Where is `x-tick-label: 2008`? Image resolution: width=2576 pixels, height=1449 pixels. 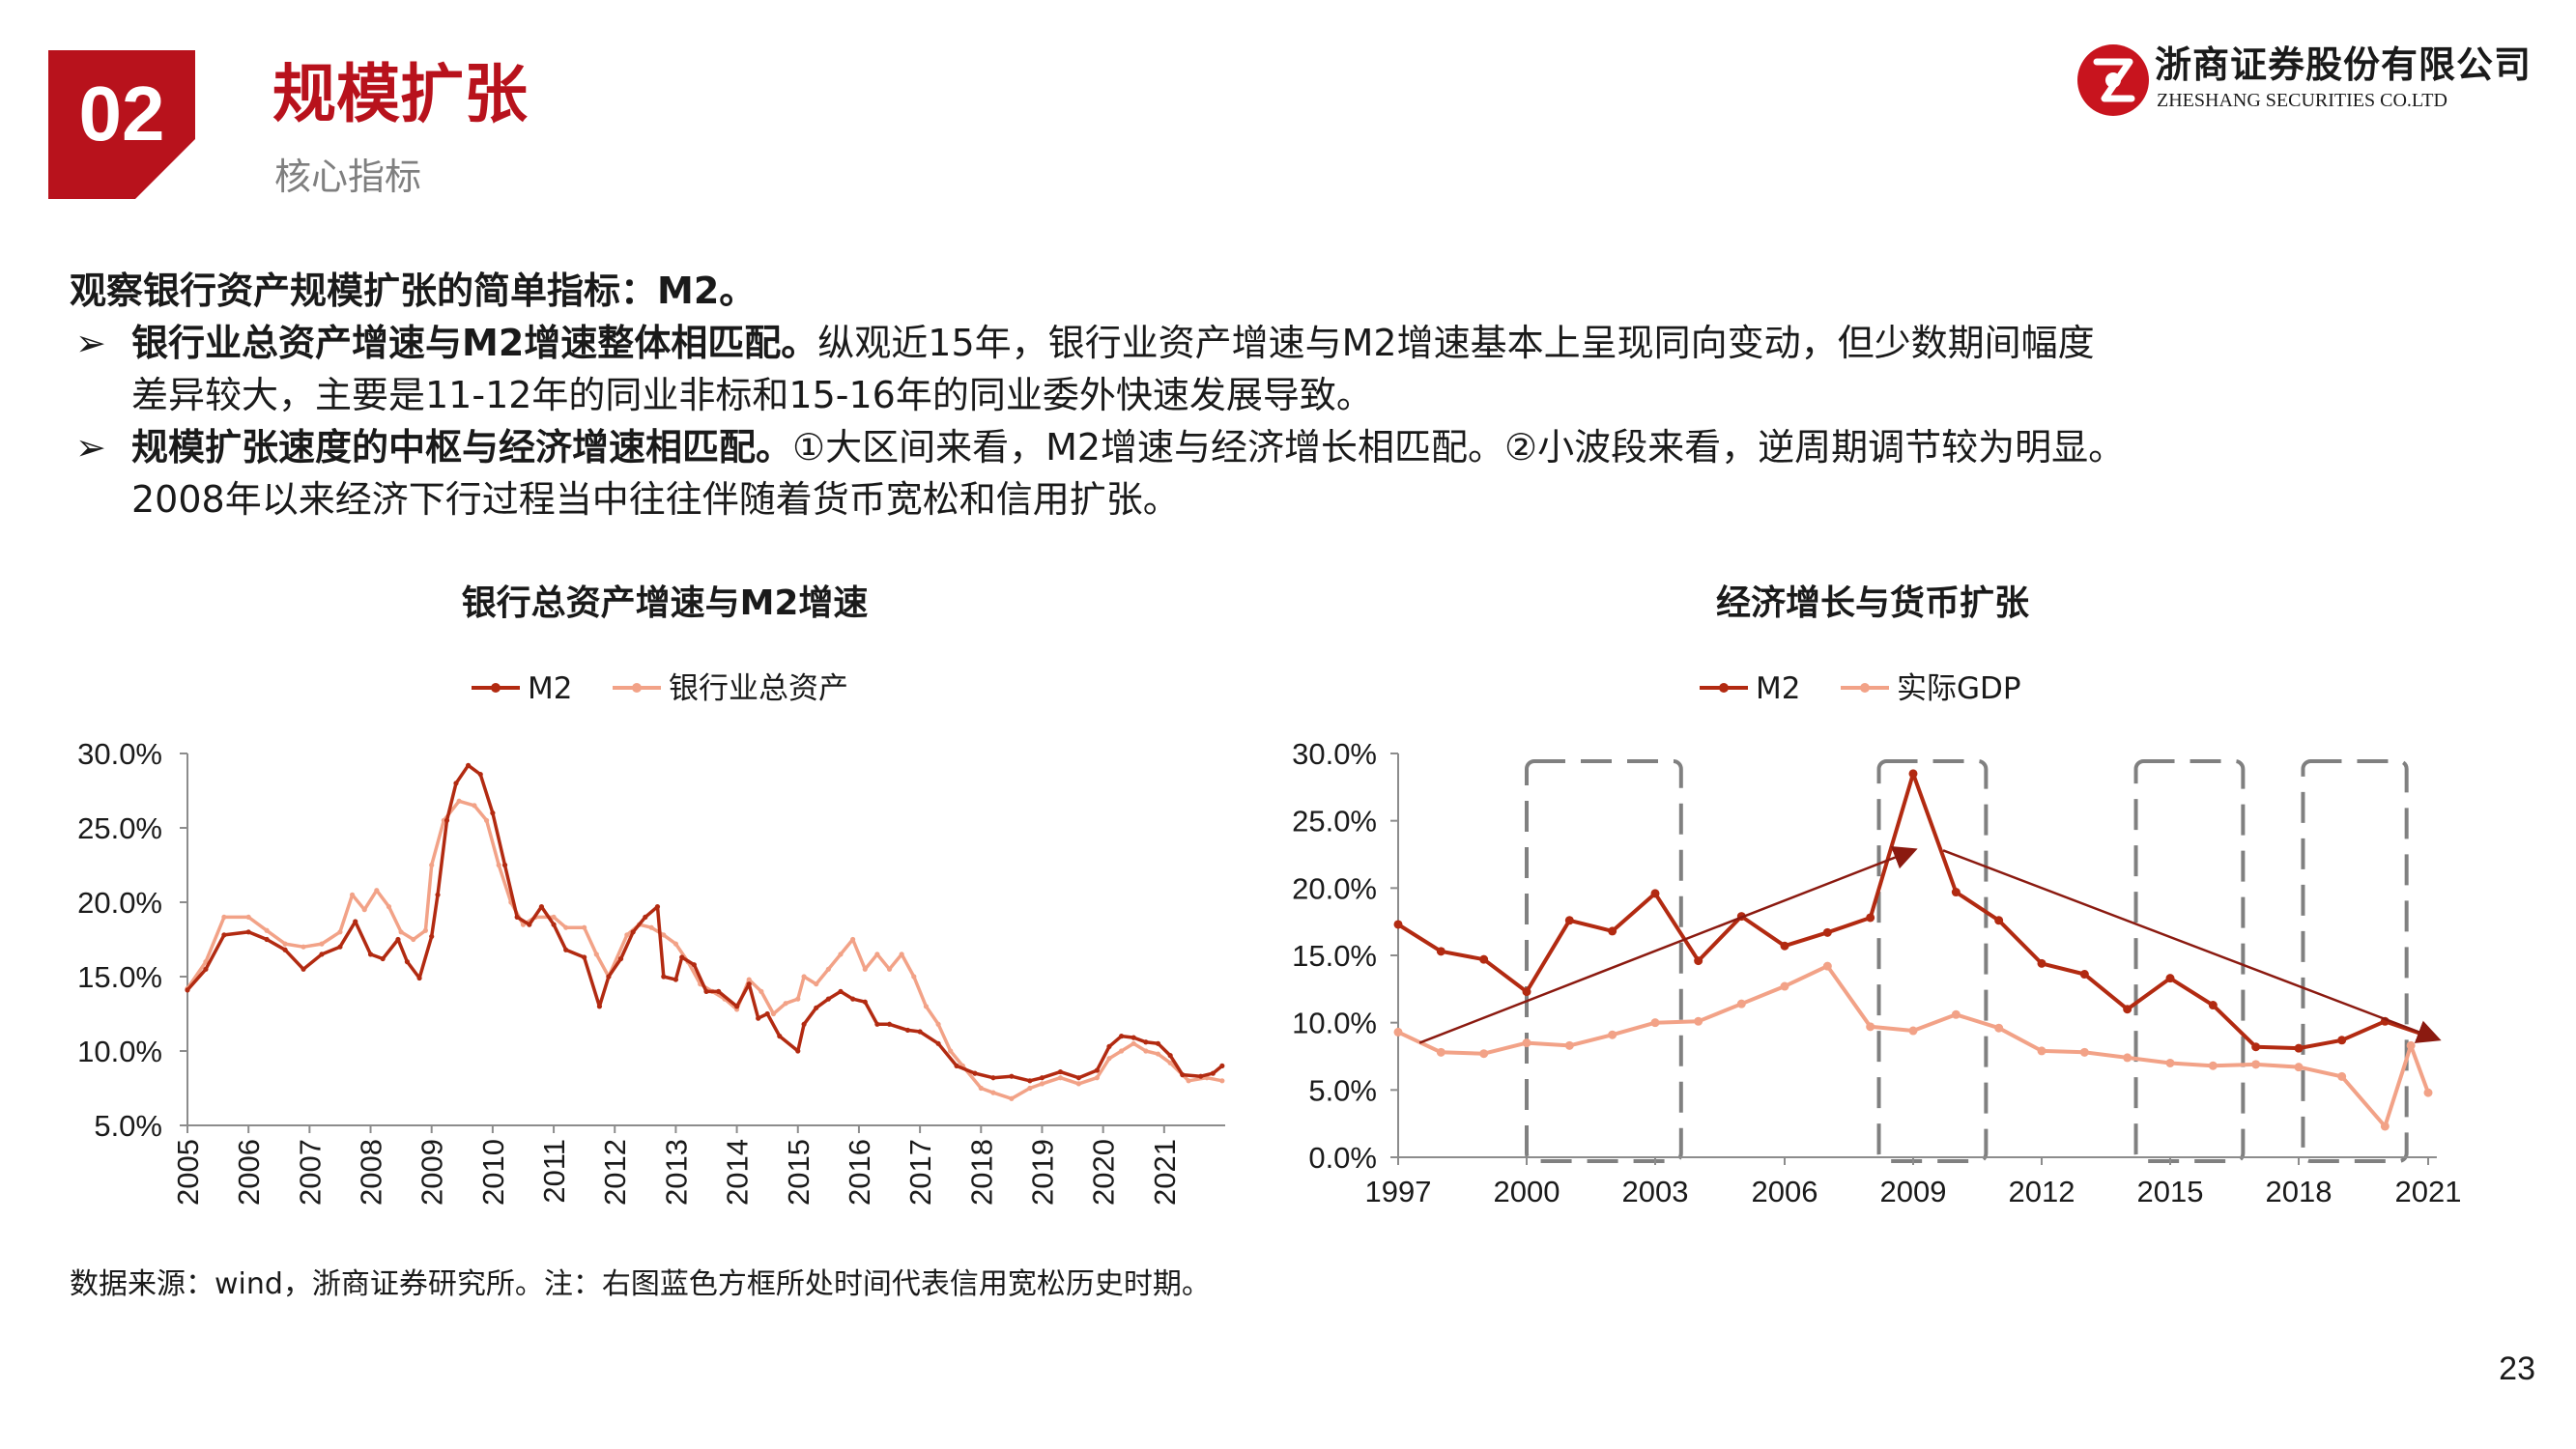 x-tick-label: 2008 is located at coordinates (372, 1172).